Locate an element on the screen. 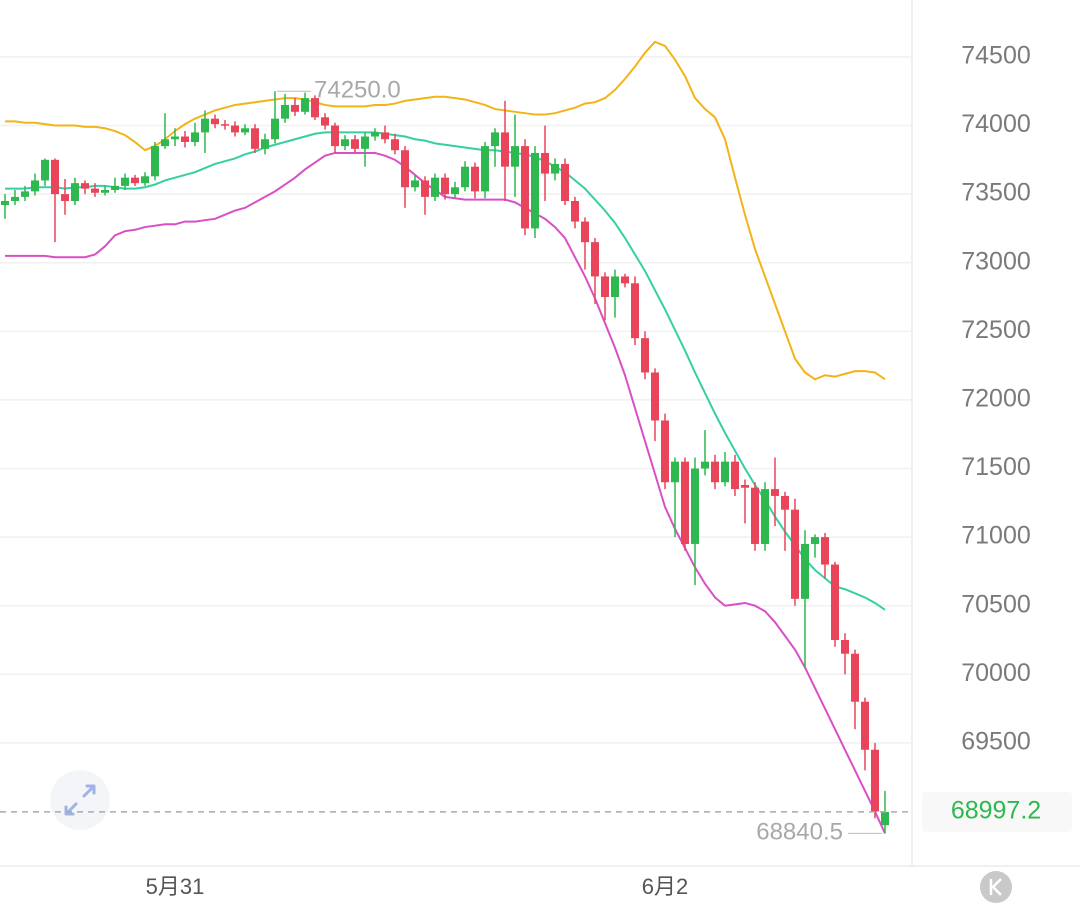 The height and width of the screenshot is (916, 1080). max-label: 74250.0 is located at coordinates (357, 90).